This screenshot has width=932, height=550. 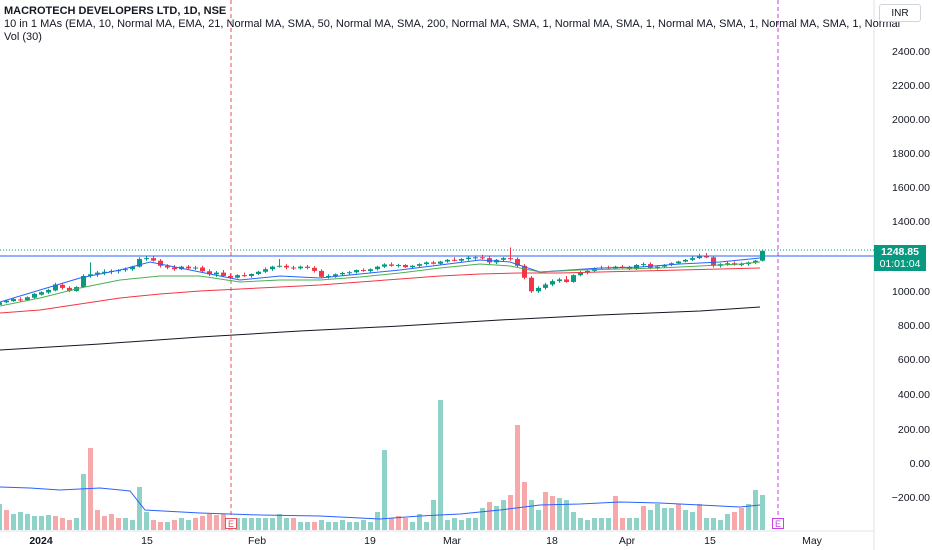 What do you see at coordinates (380, 328) in the screenshot?
I see `sma200-line` at bounding box center [380, 328].